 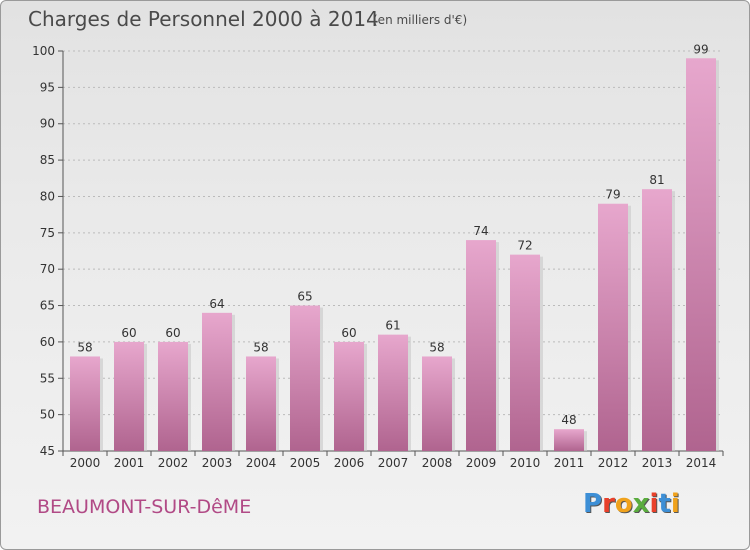 I want to click on y-tick-label: 75, so click(x=47, y=233).